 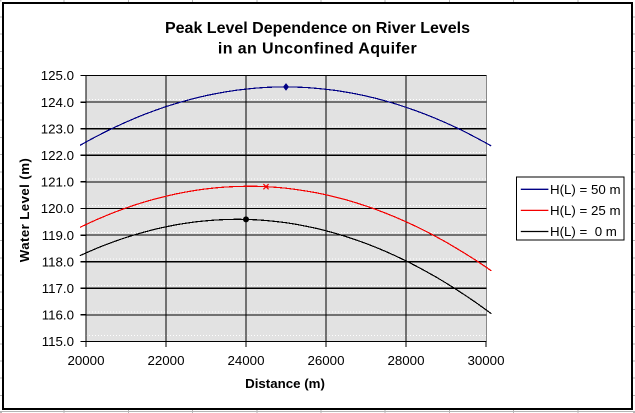 I want to click on svg-text:Peak Level Dependence on River: Peak Level Dependence on River Levels, so click(x=317, y=28).